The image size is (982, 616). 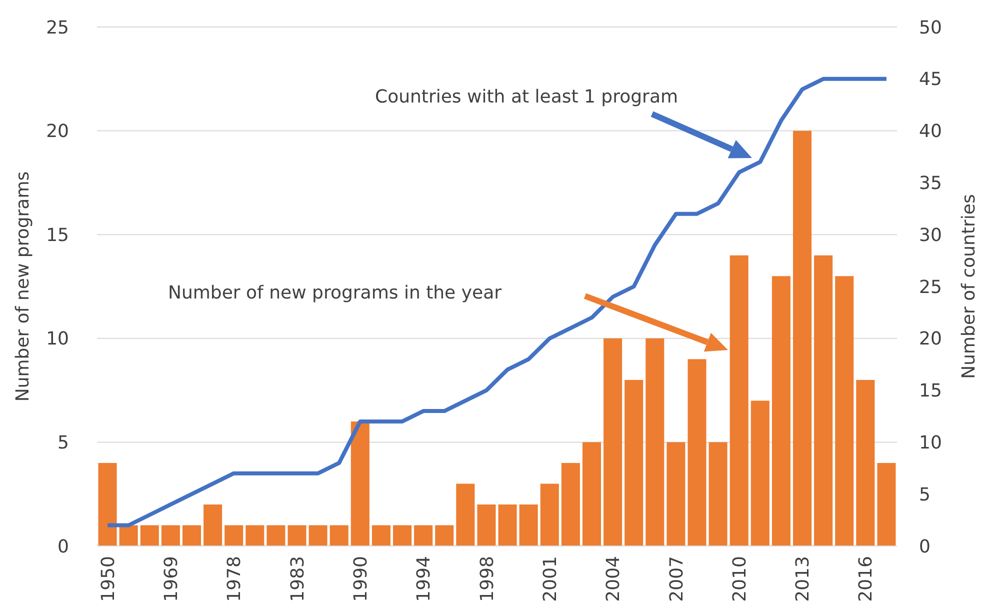 What do you see at coordinates (550, 579) in the screenshot?
I see `x-tick-label: 2001` at bounding box center [550, 579].